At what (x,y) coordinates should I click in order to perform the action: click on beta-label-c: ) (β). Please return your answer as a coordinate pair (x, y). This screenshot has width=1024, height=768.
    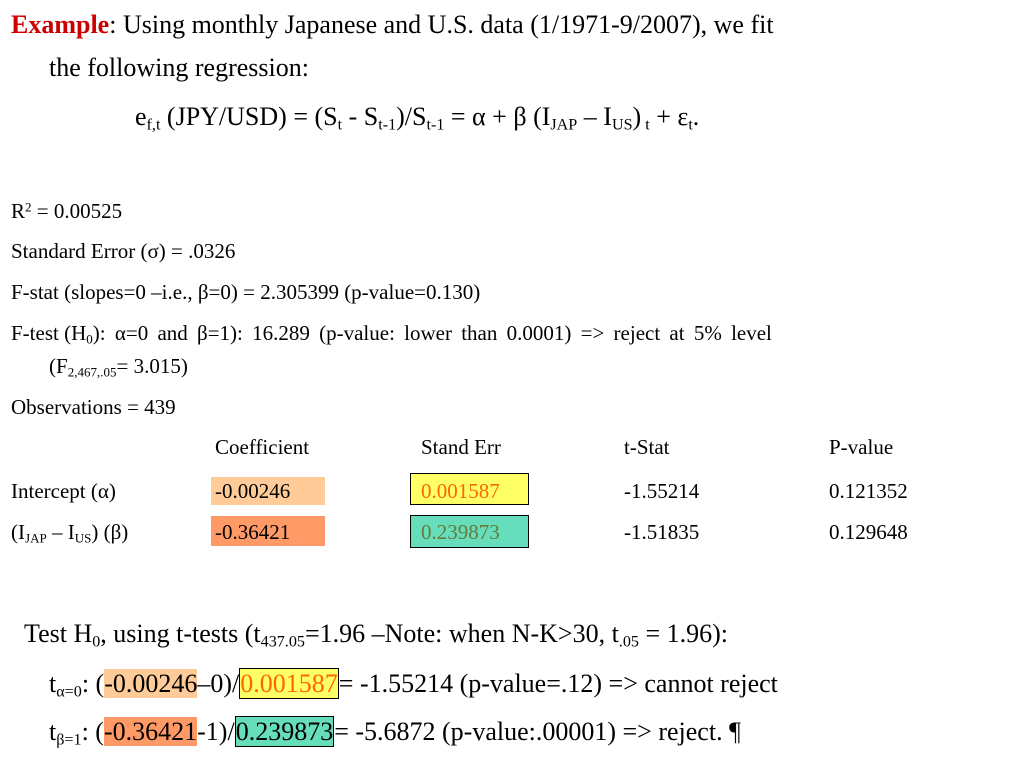
    Looking at the image, I should click on (110, 532).